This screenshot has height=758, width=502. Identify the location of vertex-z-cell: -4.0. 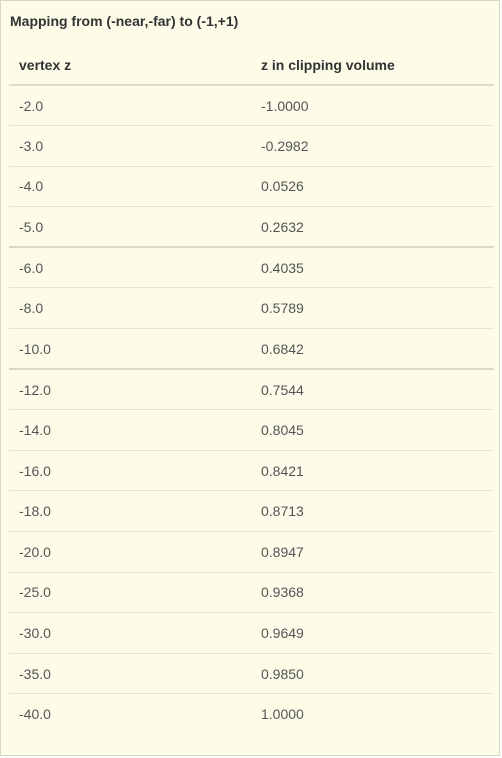
(130, 186).